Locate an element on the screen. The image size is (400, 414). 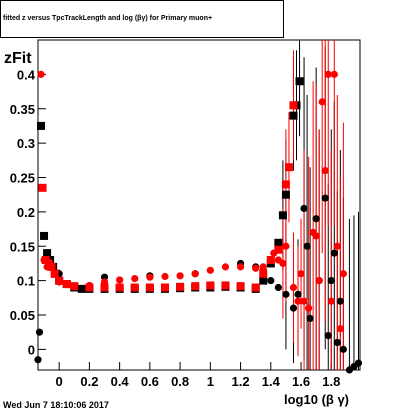
y-tick-label: 0.15 is located at coordinates (22, 246).